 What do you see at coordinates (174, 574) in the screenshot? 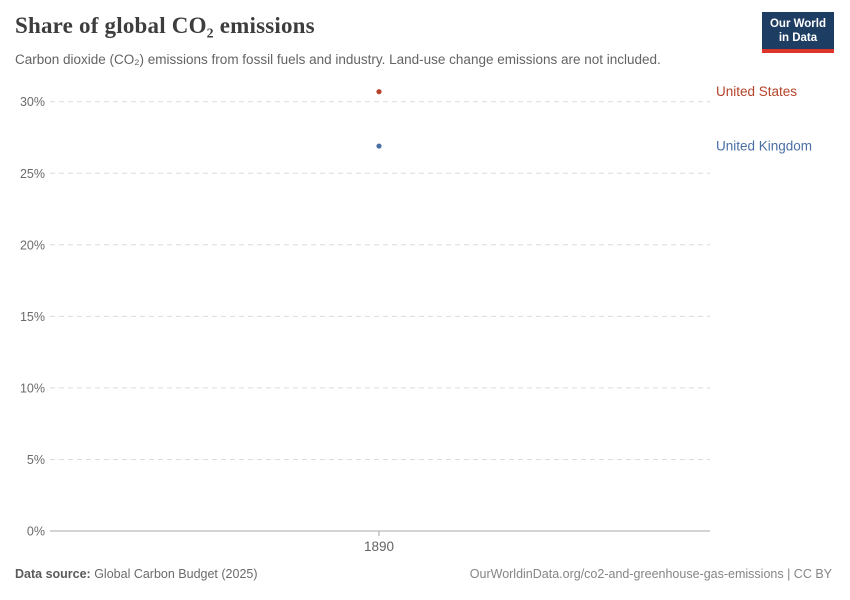
I see `data-source-value: Global Carbon Budget (2025)` at bounding box center [174, 574].